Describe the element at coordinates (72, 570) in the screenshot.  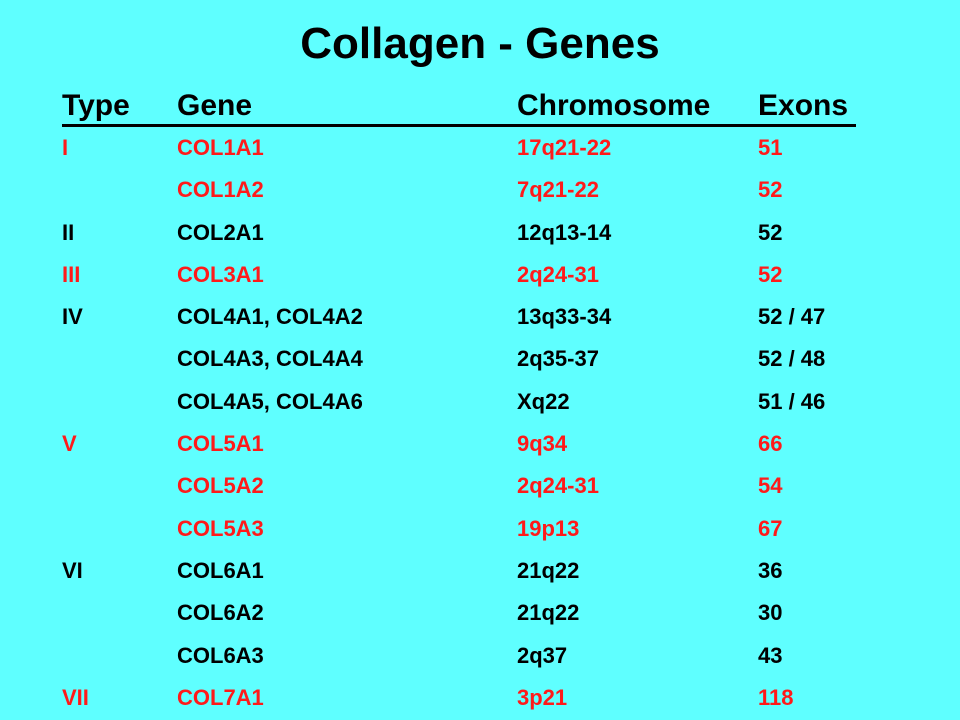
I see `cell-type: VI` at that location.